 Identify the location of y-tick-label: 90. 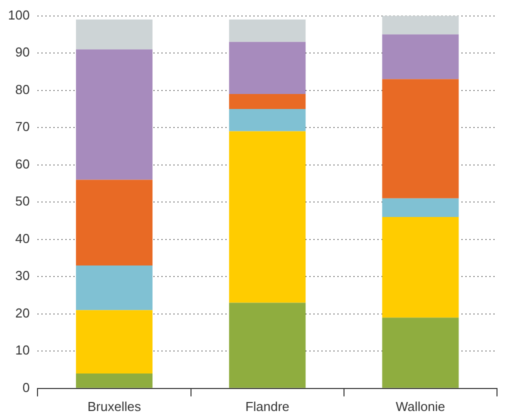
(22, 52).